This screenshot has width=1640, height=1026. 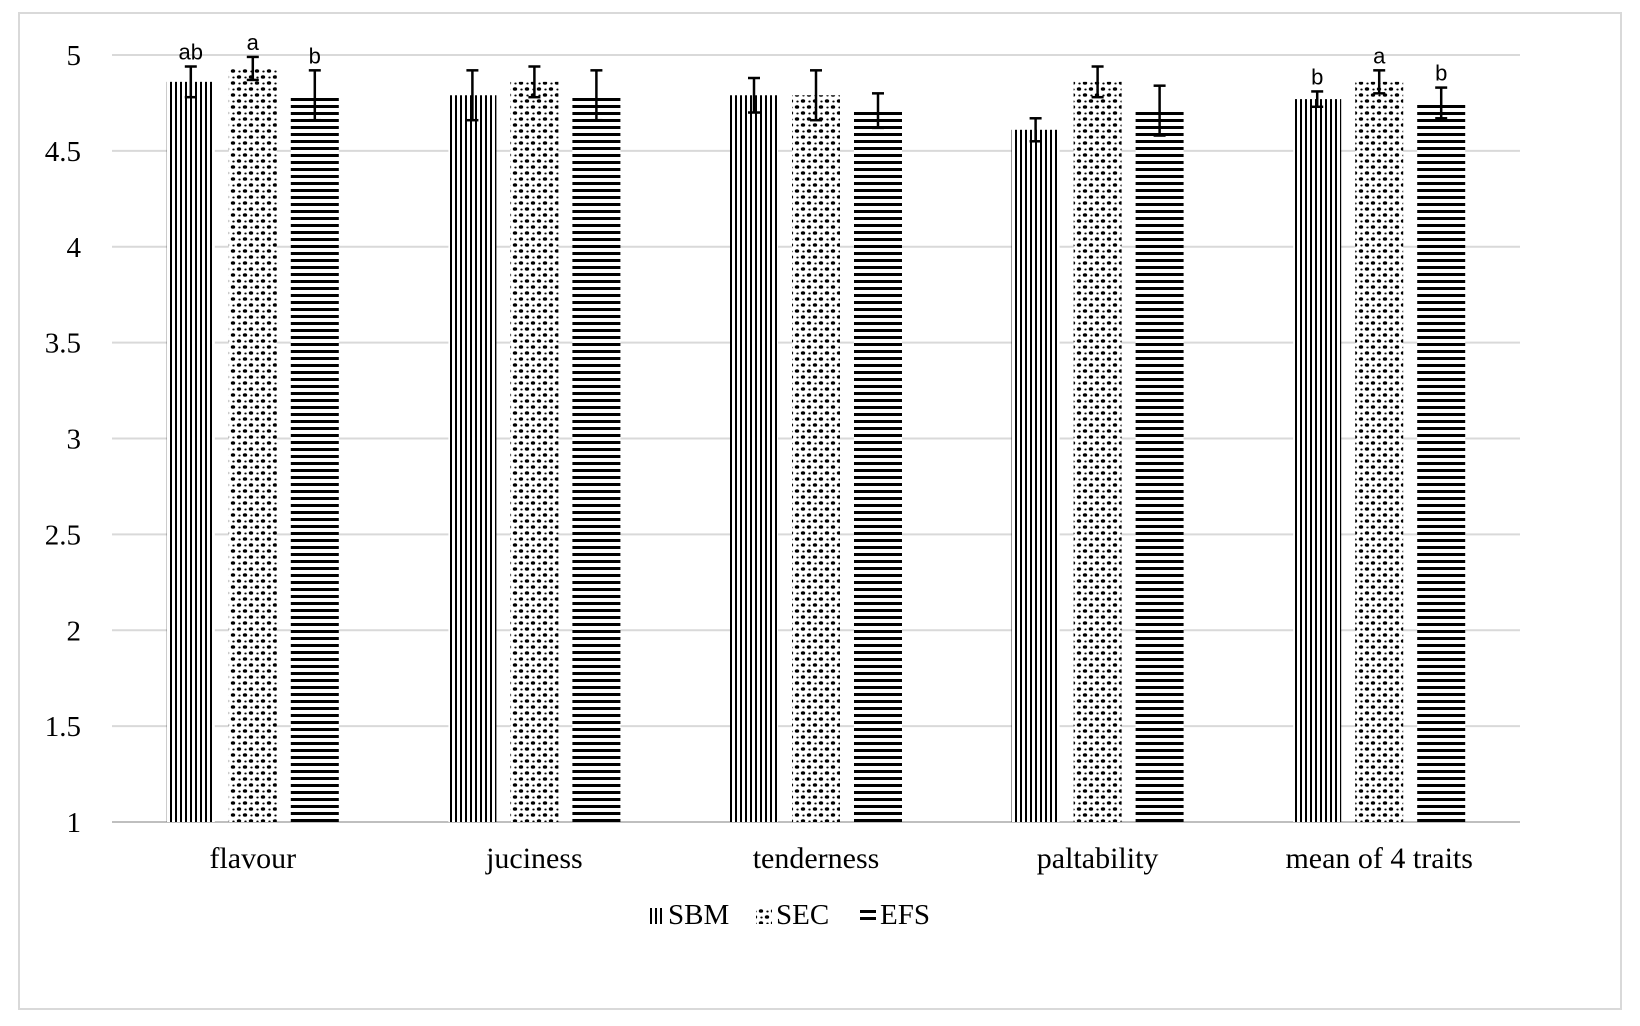 What do you see at coordinates (1441, 103) in the screenshot?
I see `error-bar-efs-mean-of-4-traits` at bounding box center [1441, 103].